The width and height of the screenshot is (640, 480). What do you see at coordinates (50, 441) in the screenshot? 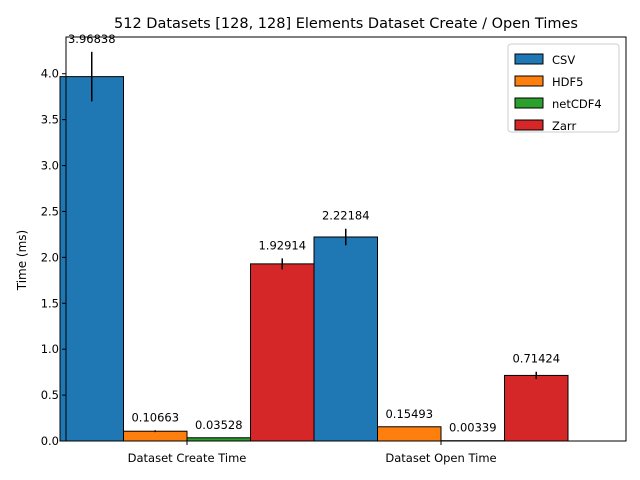
I see `y-tick-label: 0.0` at bounding box center [50, 441].